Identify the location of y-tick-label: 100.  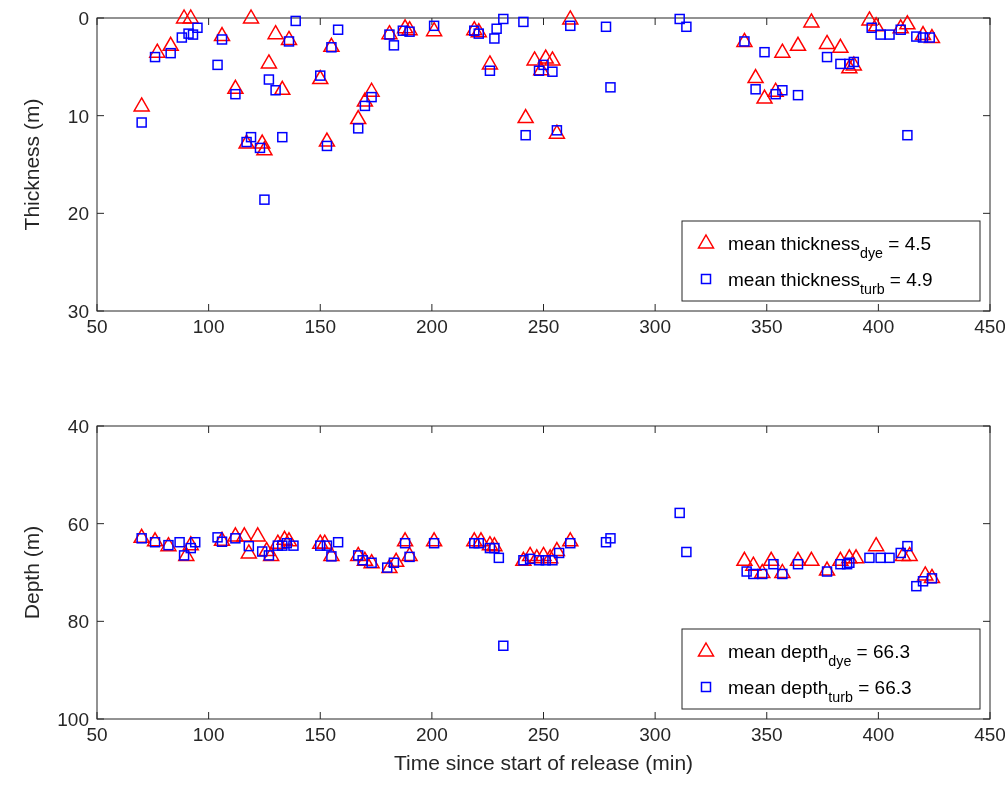
(73, 719).